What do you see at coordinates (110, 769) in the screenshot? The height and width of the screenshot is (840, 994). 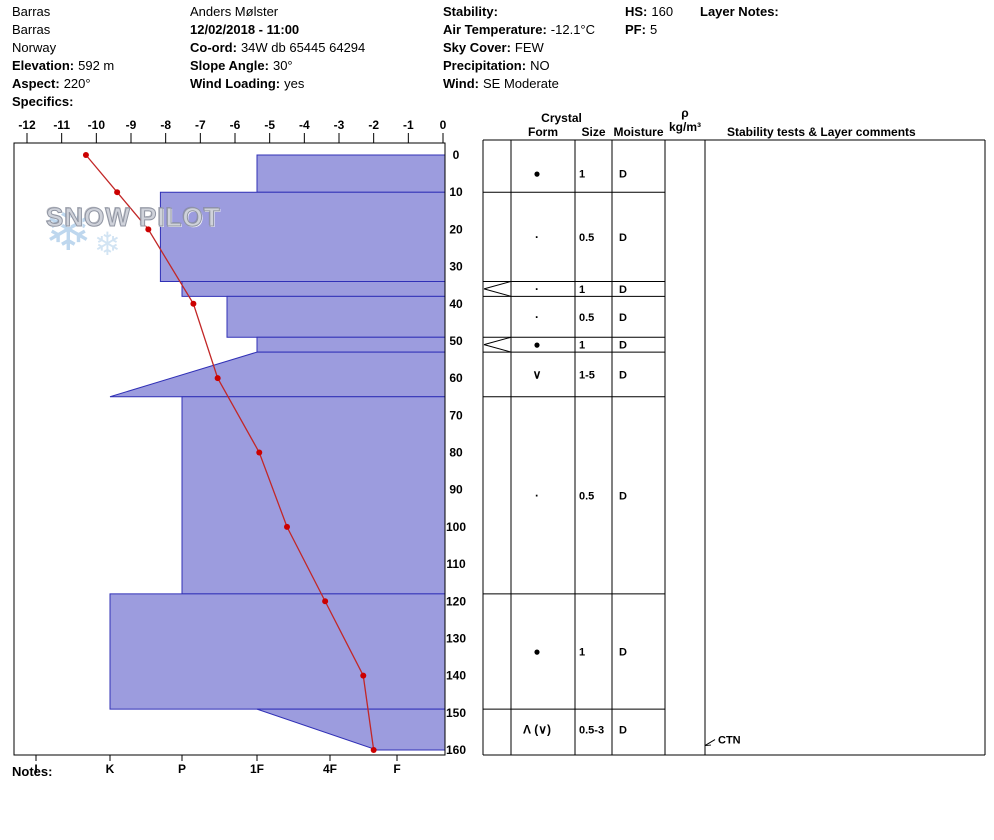 I see `hardness-axis-label: K` at bounding box center [110, 769].